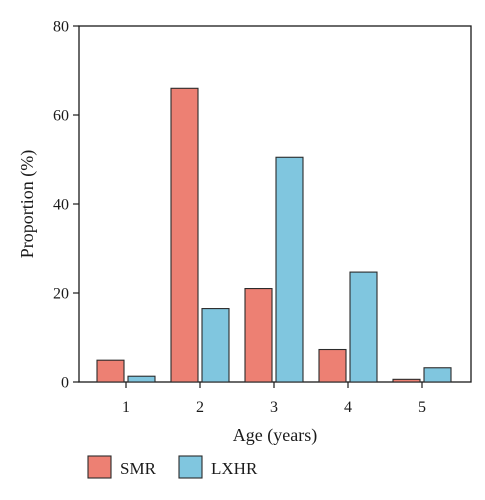 The width and height of the screenshot is (485, 500). I want to click on x-tick-label: 4, so click(348, 407).